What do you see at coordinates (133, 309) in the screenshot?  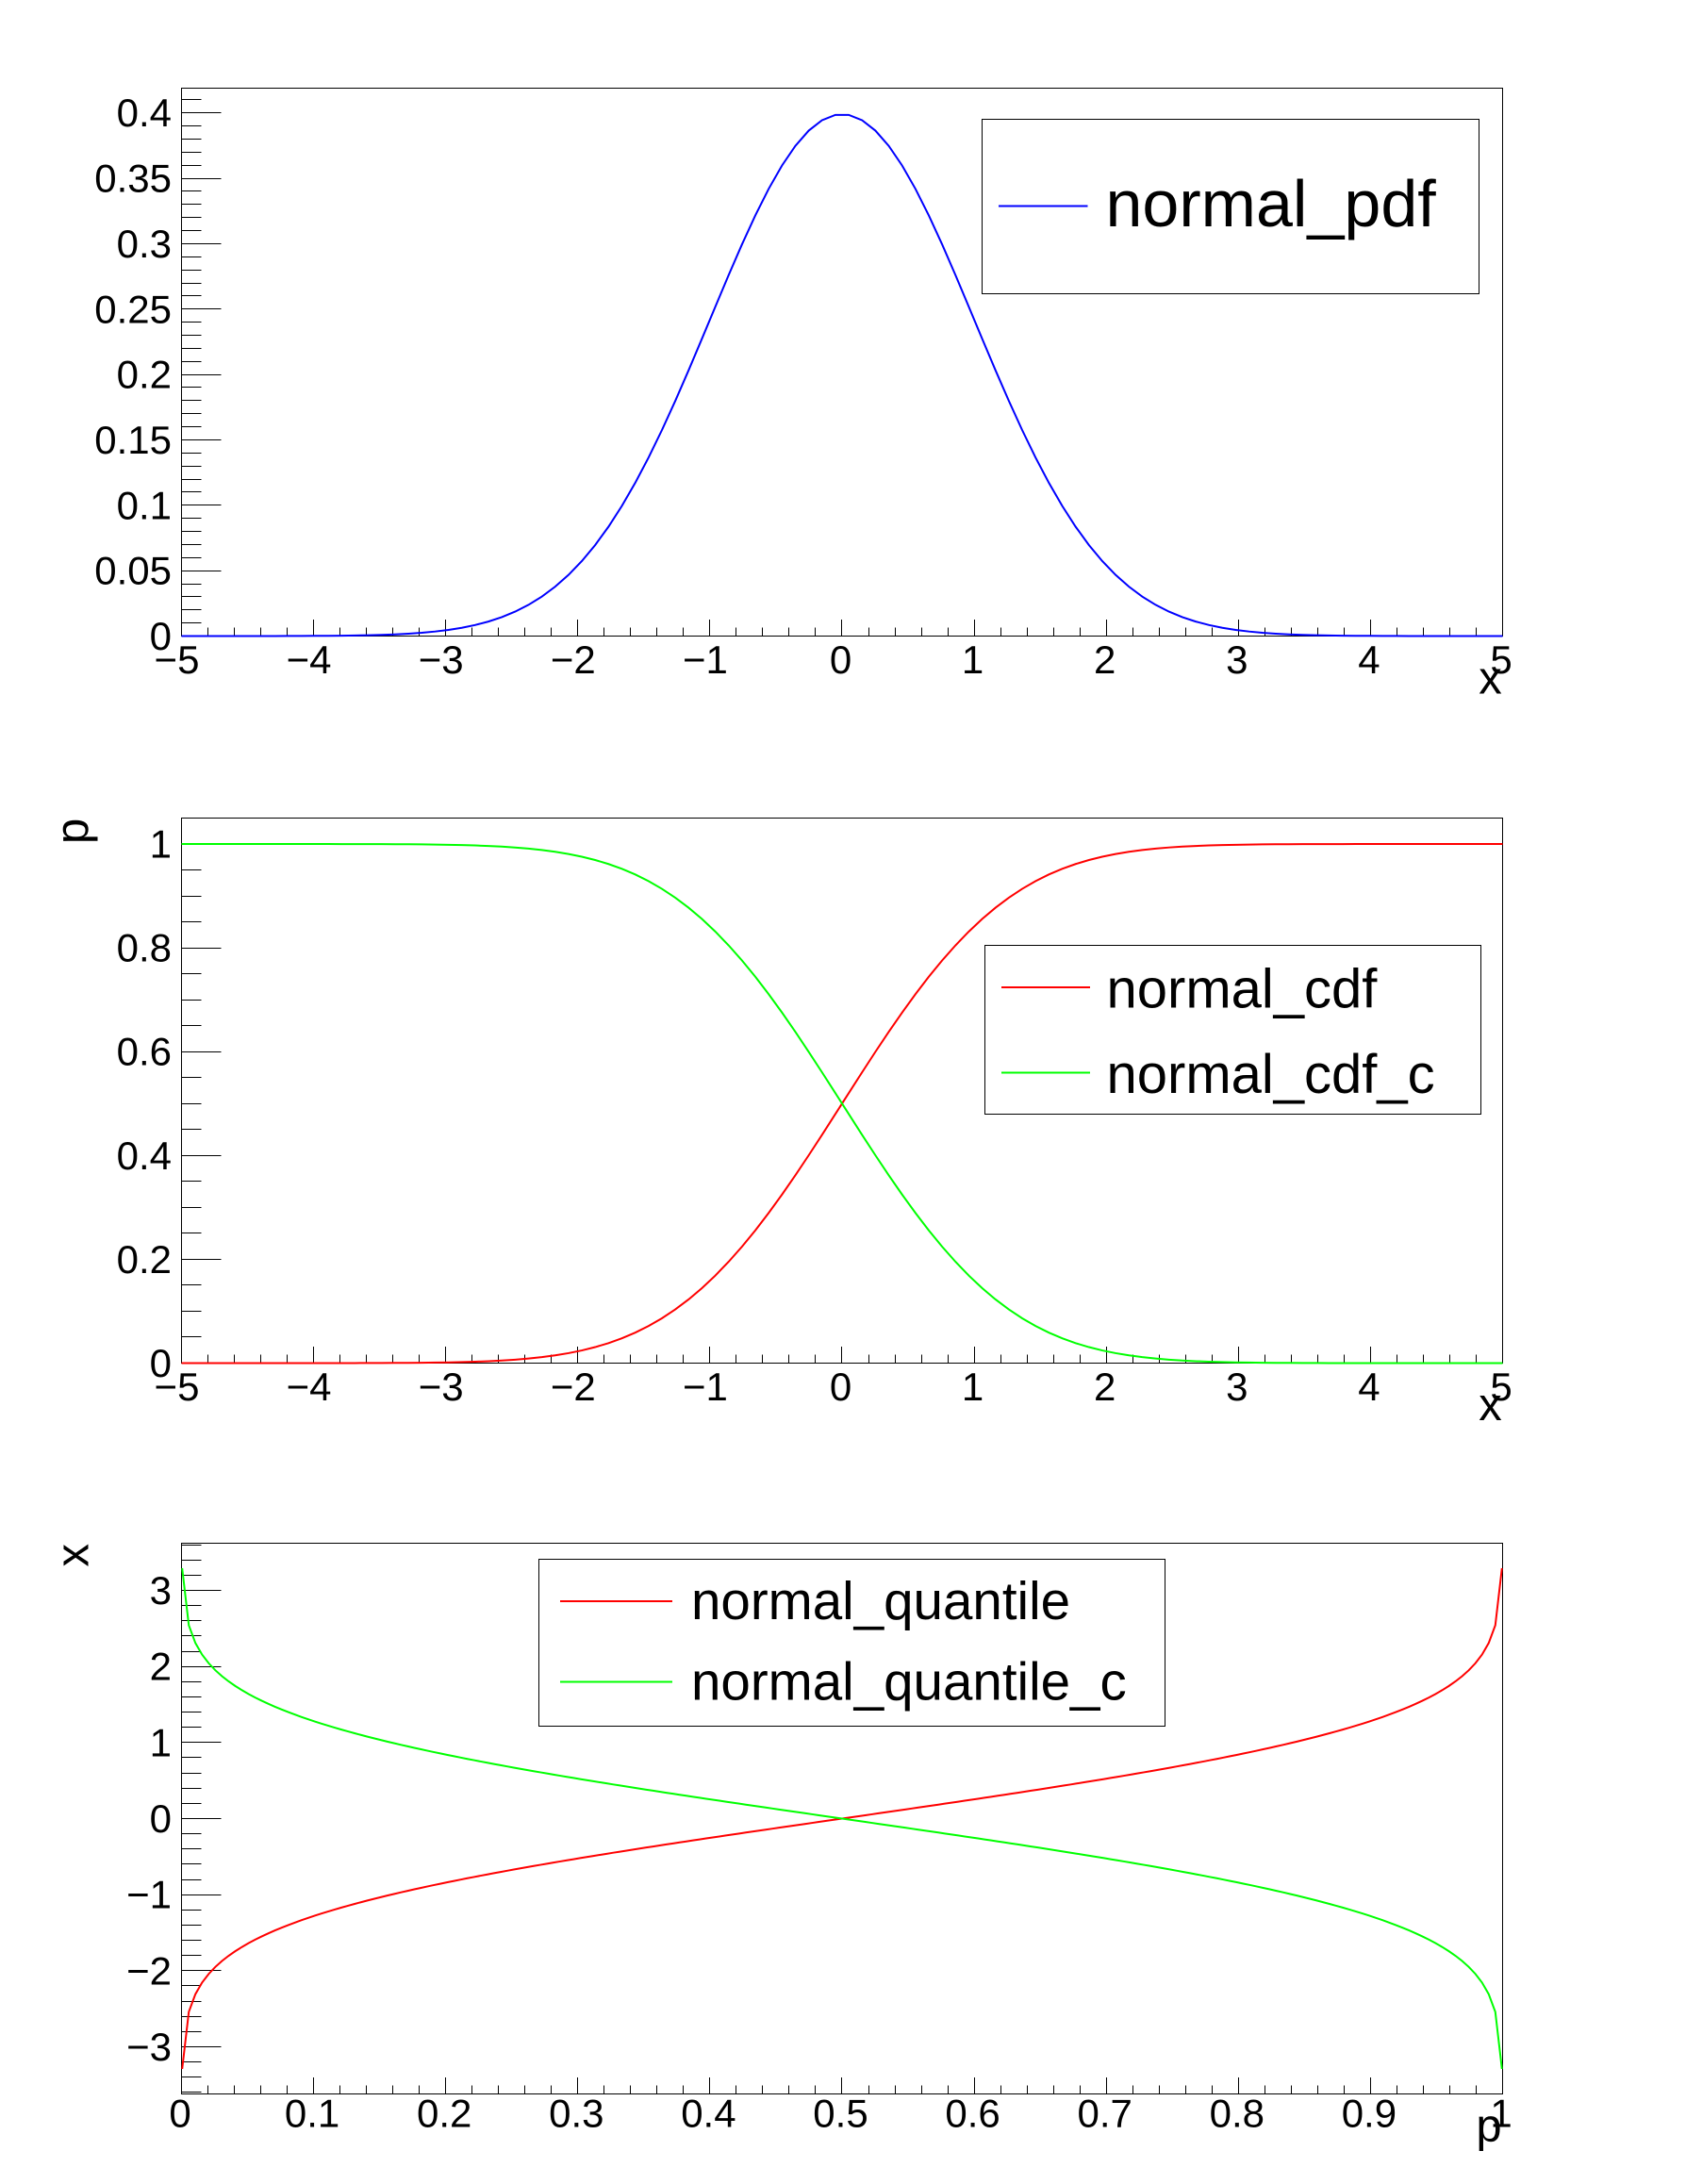 I see `svg-text: 0.25` at bounding box center [133, 309].